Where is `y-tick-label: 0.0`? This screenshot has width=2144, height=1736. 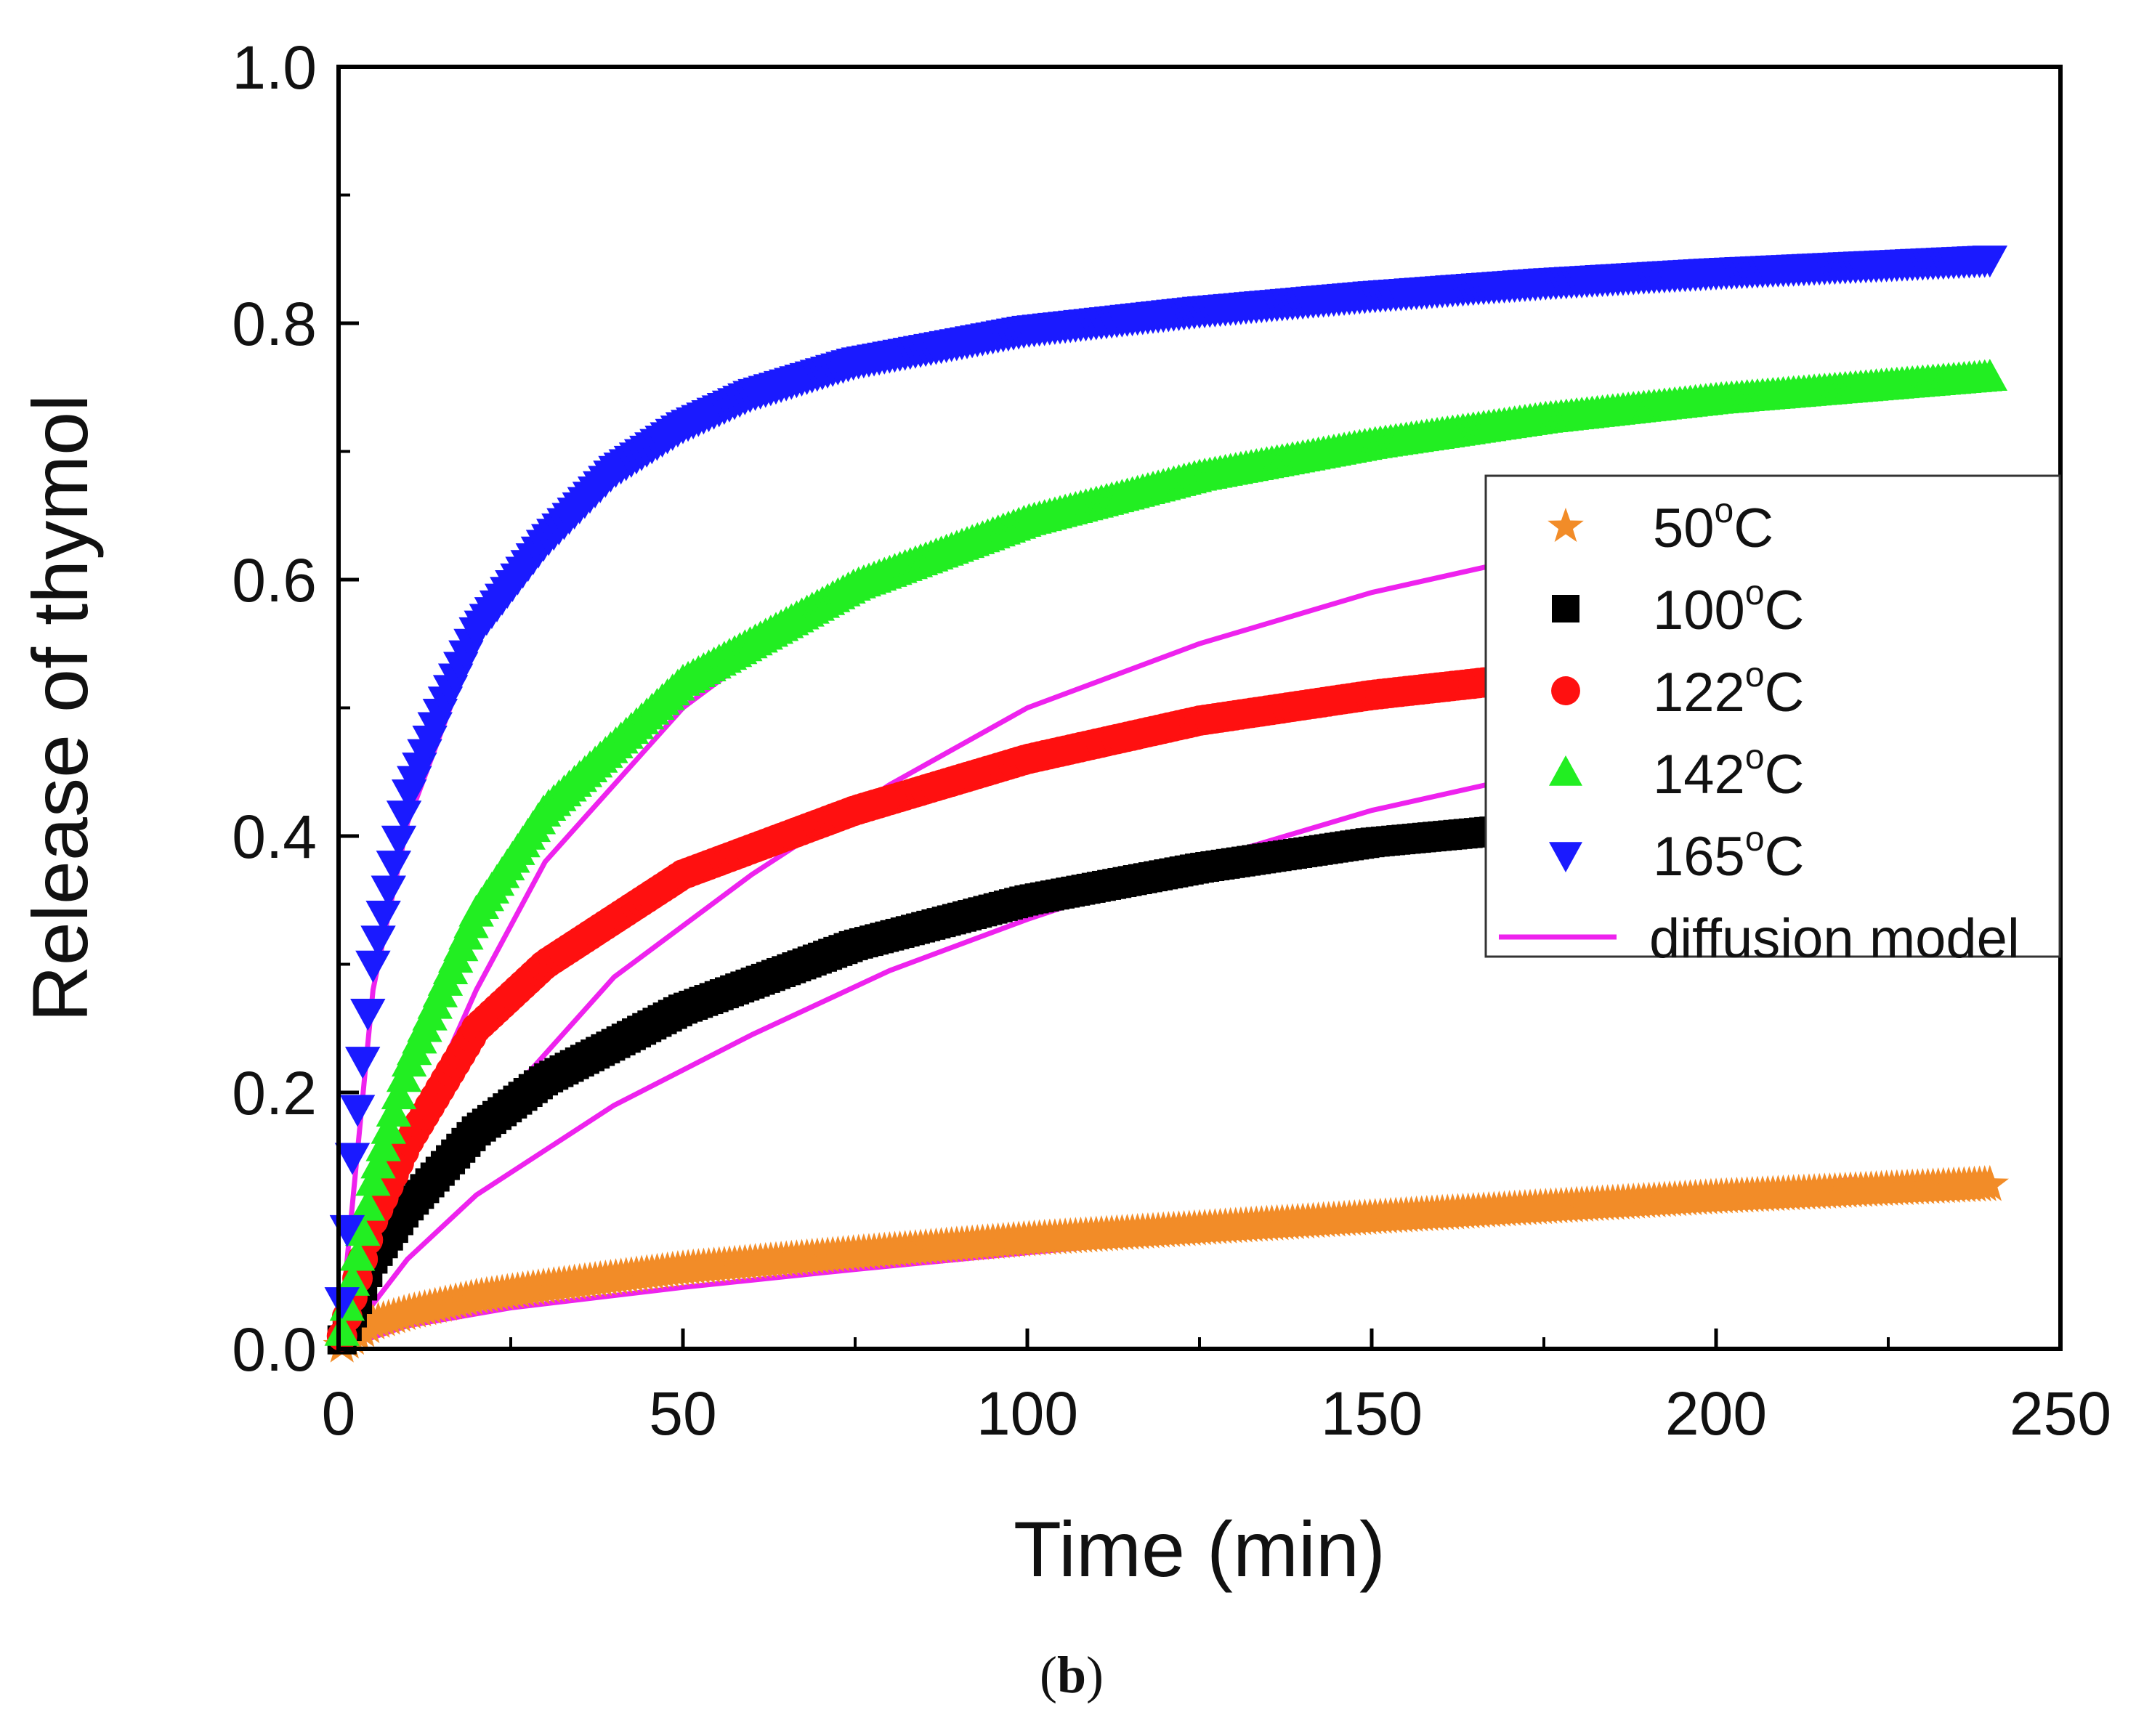
y-tick-label: 0.0 is located at coordinates (274, 1349).